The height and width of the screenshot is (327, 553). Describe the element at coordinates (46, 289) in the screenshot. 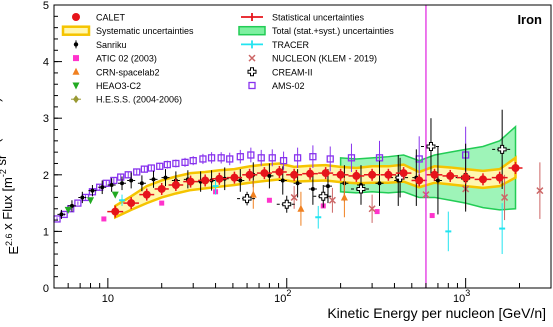

I see `y-tick-label: 0` at that location.